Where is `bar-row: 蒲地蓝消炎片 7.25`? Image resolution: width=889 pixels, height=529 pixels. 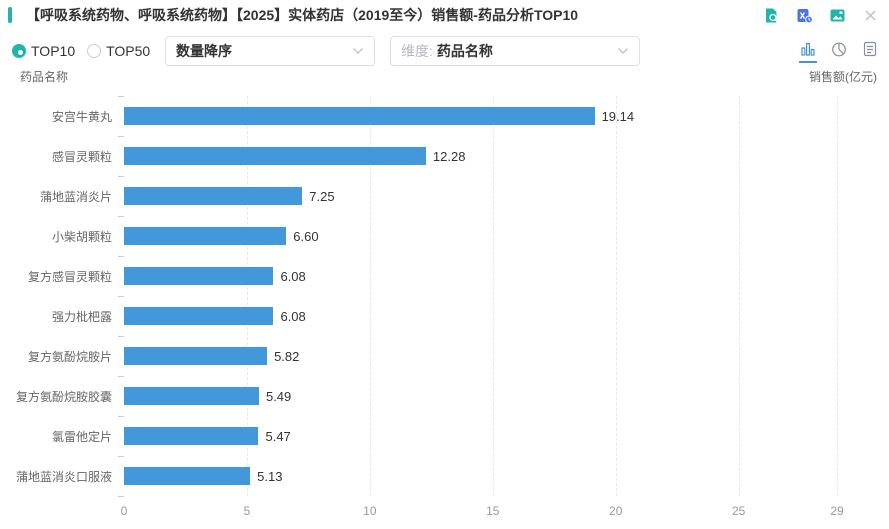
bar-row: 蒲地蓝消炎片 7.25 is located at coordinates (444, 196).